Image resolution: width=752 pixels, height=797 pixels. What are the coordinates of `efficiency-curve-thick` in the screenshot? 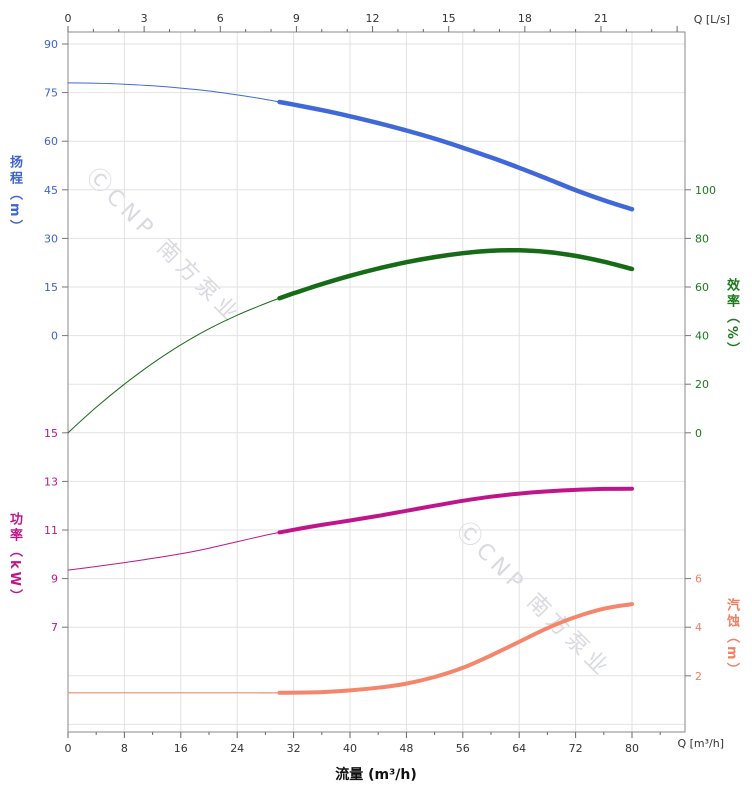 It's located at (456, 274).